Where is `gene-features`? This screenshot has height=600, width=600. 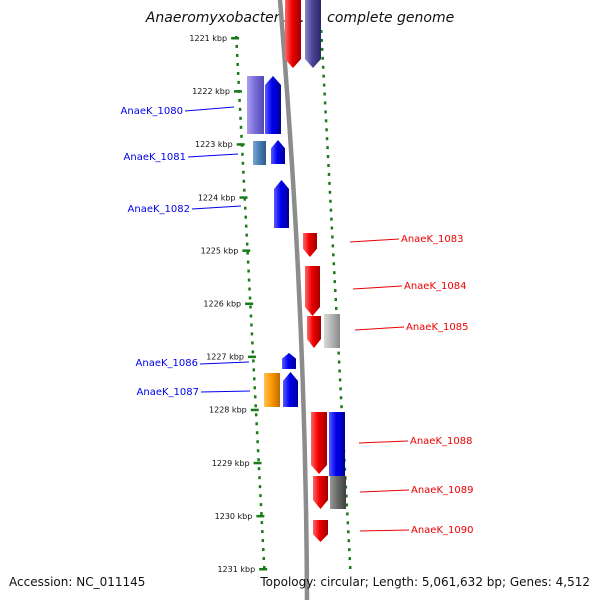 gene-features is located at coordinates (296, 271).